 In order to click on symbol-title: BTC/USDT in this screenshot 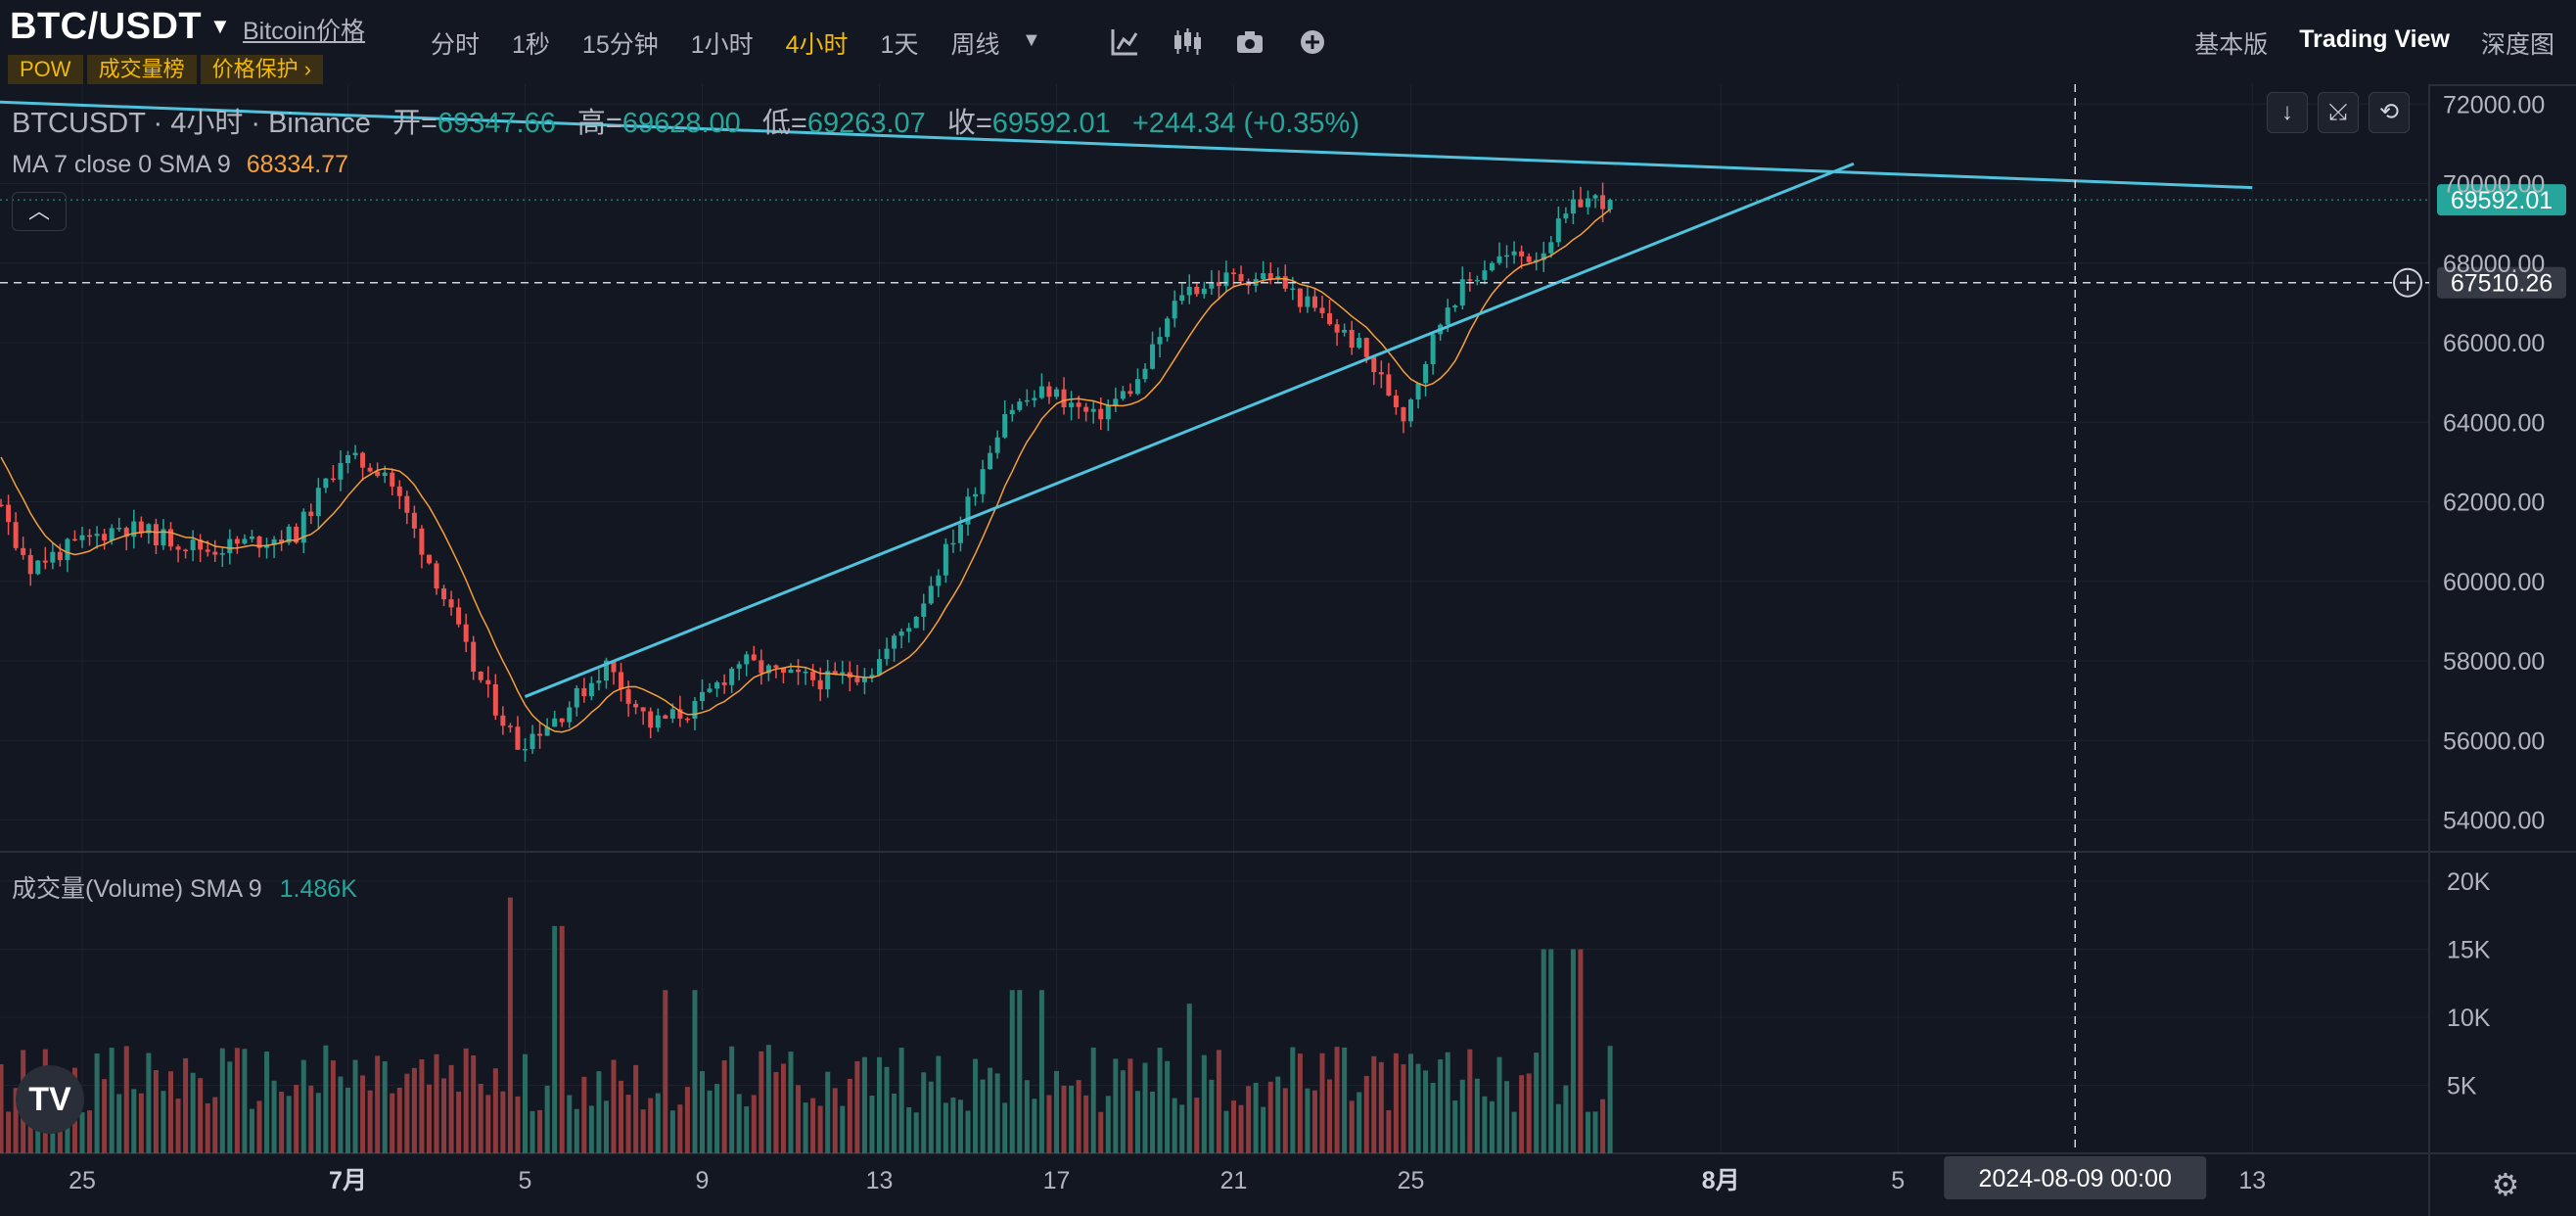, I will do `click(106, 26)`.